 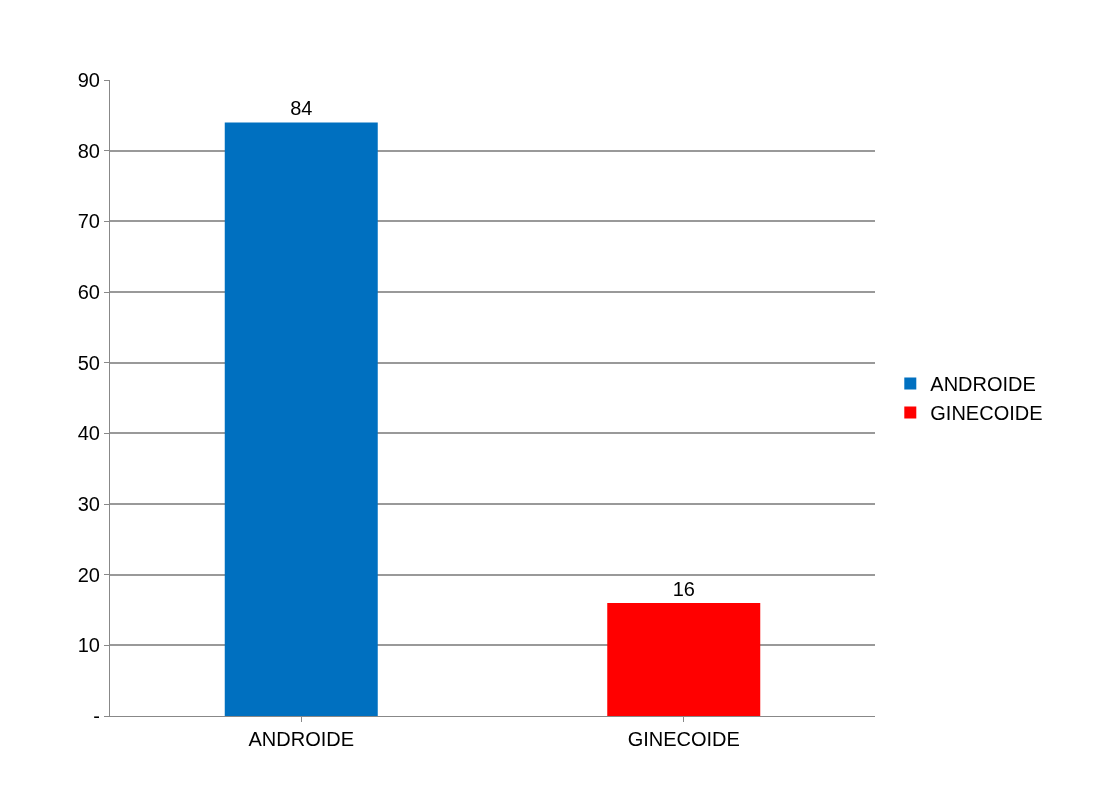 What do you see at coordinates (88, 150) in the screenshot?
I see `y-tick-label: 80` at bounding box center [88, 150].